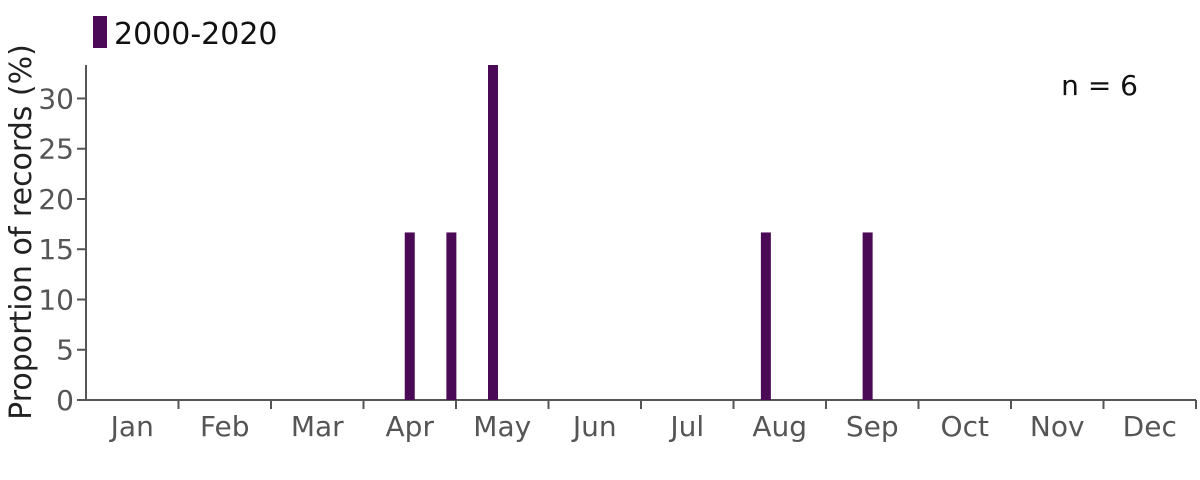  What do you see at coordinates (56, 199) in the screenshot?
I see `y-tick-label: 20` at bounding box center [56, 199].